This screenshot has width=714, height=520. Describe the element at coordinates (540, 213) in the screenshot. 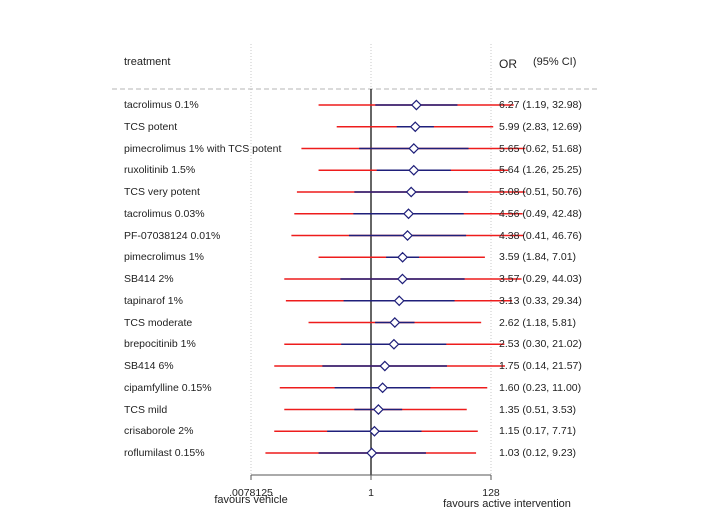

I see `or-ci-label: 4.56 (0.49, 42.48)` at that location.